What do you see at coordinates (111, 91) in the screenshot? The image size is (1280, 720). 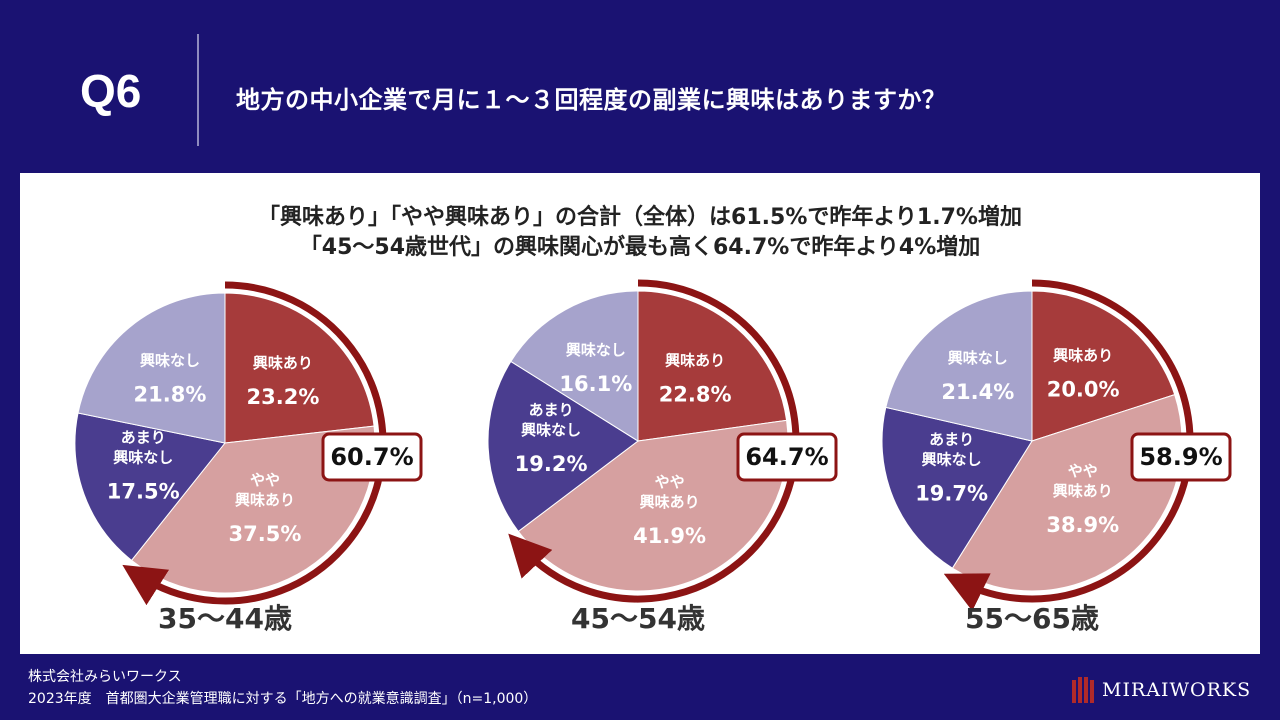 I see `question-number: Q6` at bounding box center [111, 91].